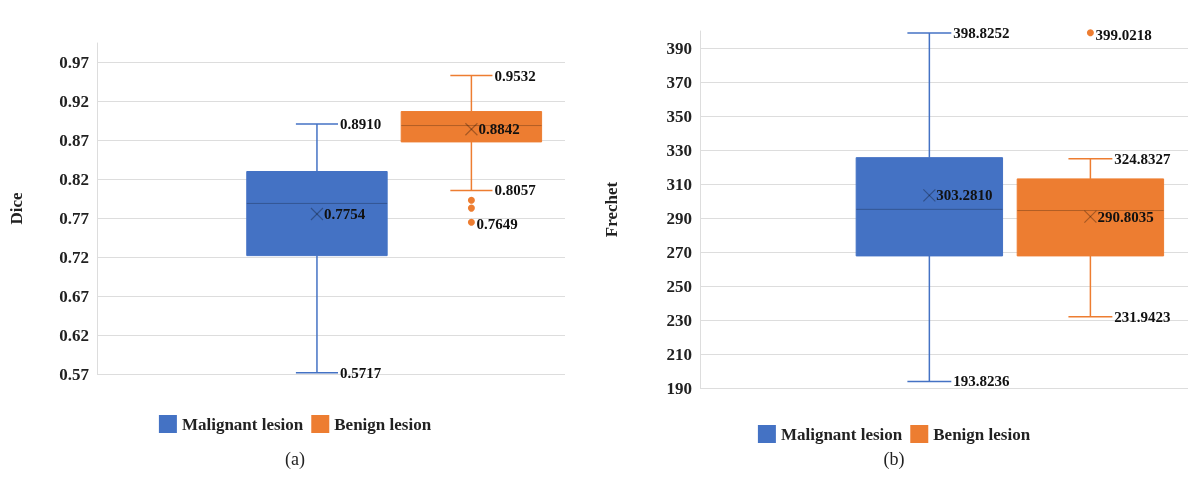 The width and height of the screenshot is (1198, 488). What do you see at coordinates (679, 252) in the screenshot?
I see `y-tick-label: 270` at bounding box center [679, 252].